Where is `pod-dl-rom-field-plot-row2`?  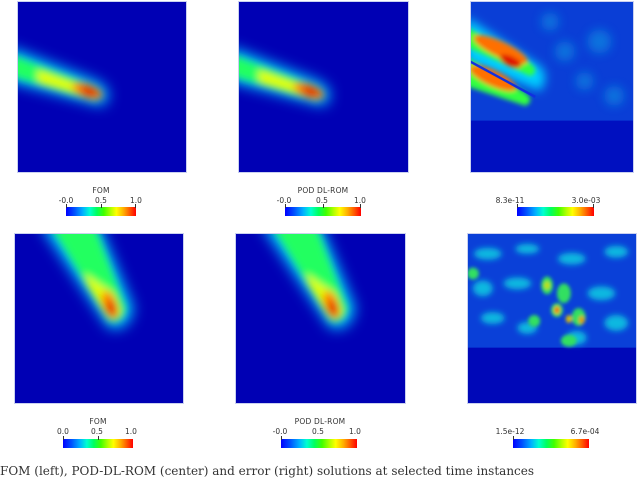 pod-dl-rom-field-plot-row2 is located at coordinates (320, 318).